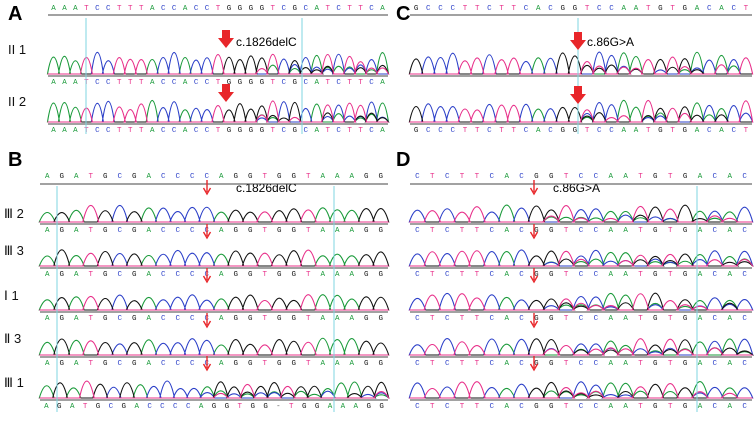 The height and width of the screenshot is (429, 754). Describe the element at coordinates (648, 131) in the screenshot. I see `panel-c-row2-base: T` at that location.